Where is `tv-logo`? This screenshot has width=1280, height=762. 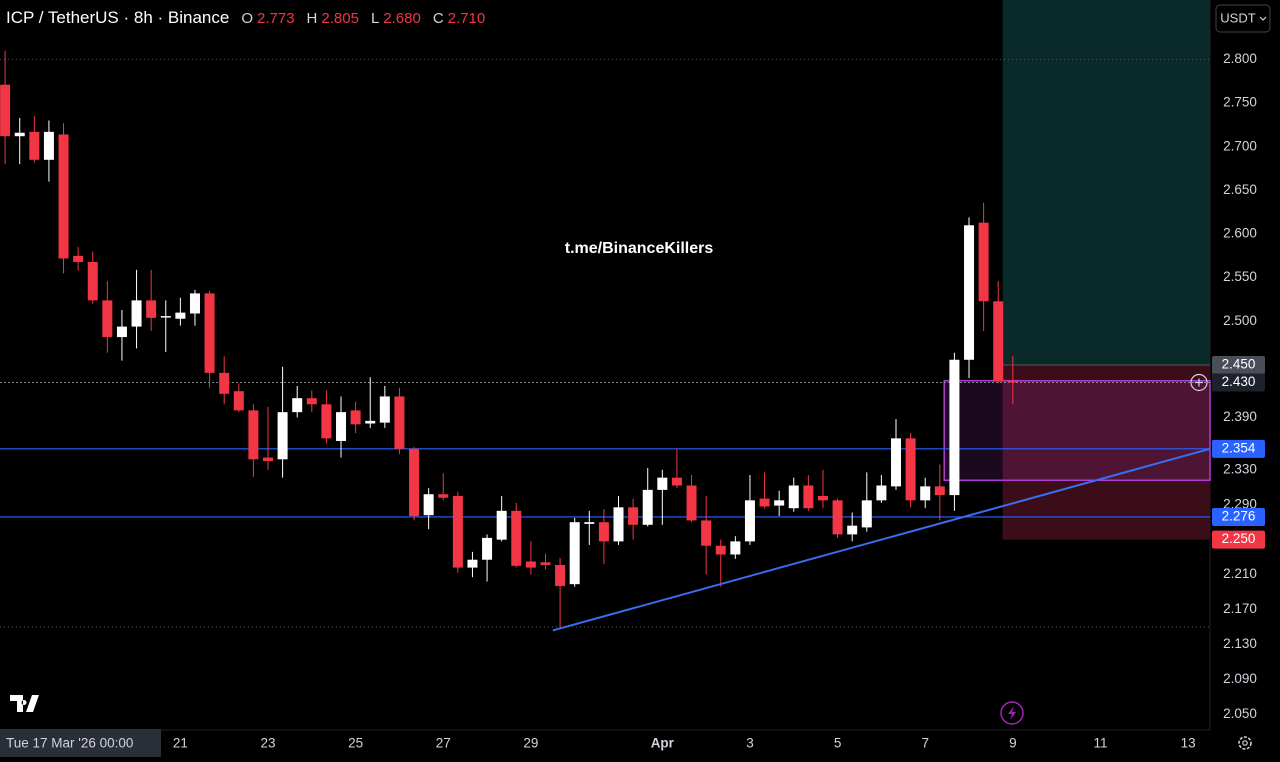 tv-logo is located at coordinates (24, 703).